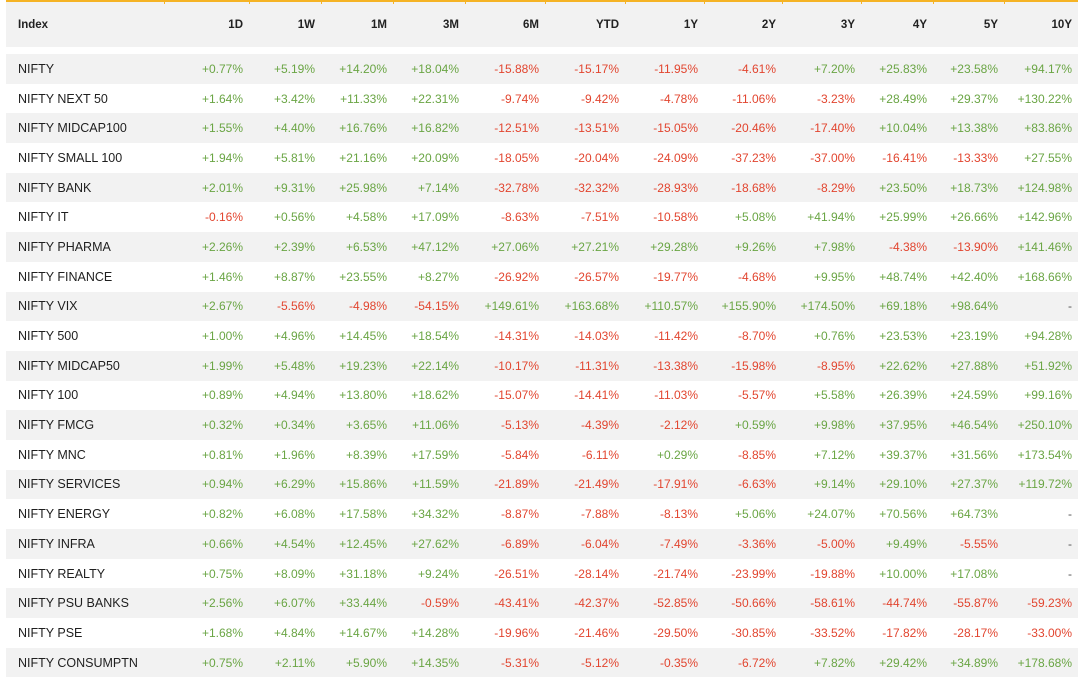  Describe the element at coordinates (974, 484) in the screenshot. I see `return-cell-5y: +27.37%` at that location.